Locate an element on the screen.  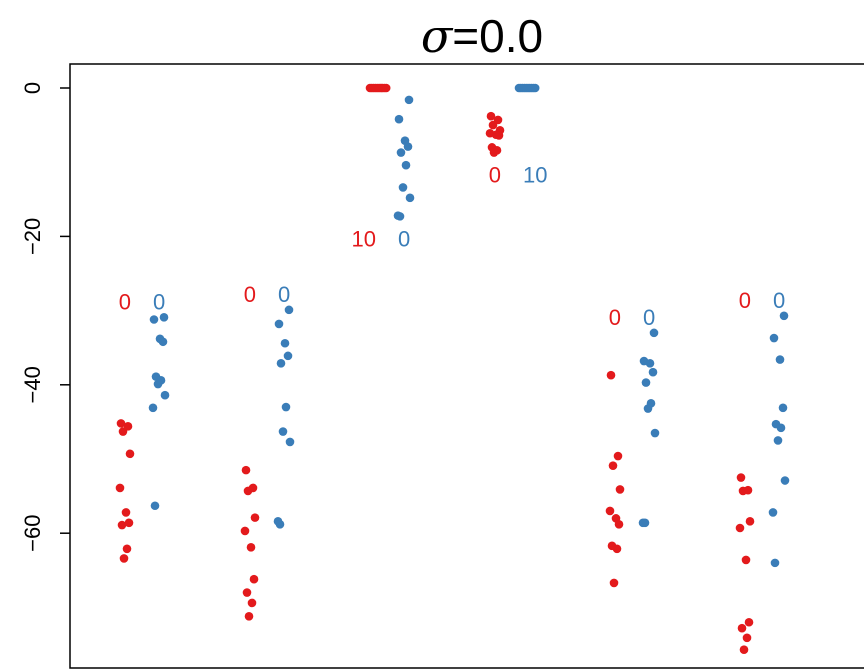
chart-title-symbol: σ is located at coordinates (437, 36).